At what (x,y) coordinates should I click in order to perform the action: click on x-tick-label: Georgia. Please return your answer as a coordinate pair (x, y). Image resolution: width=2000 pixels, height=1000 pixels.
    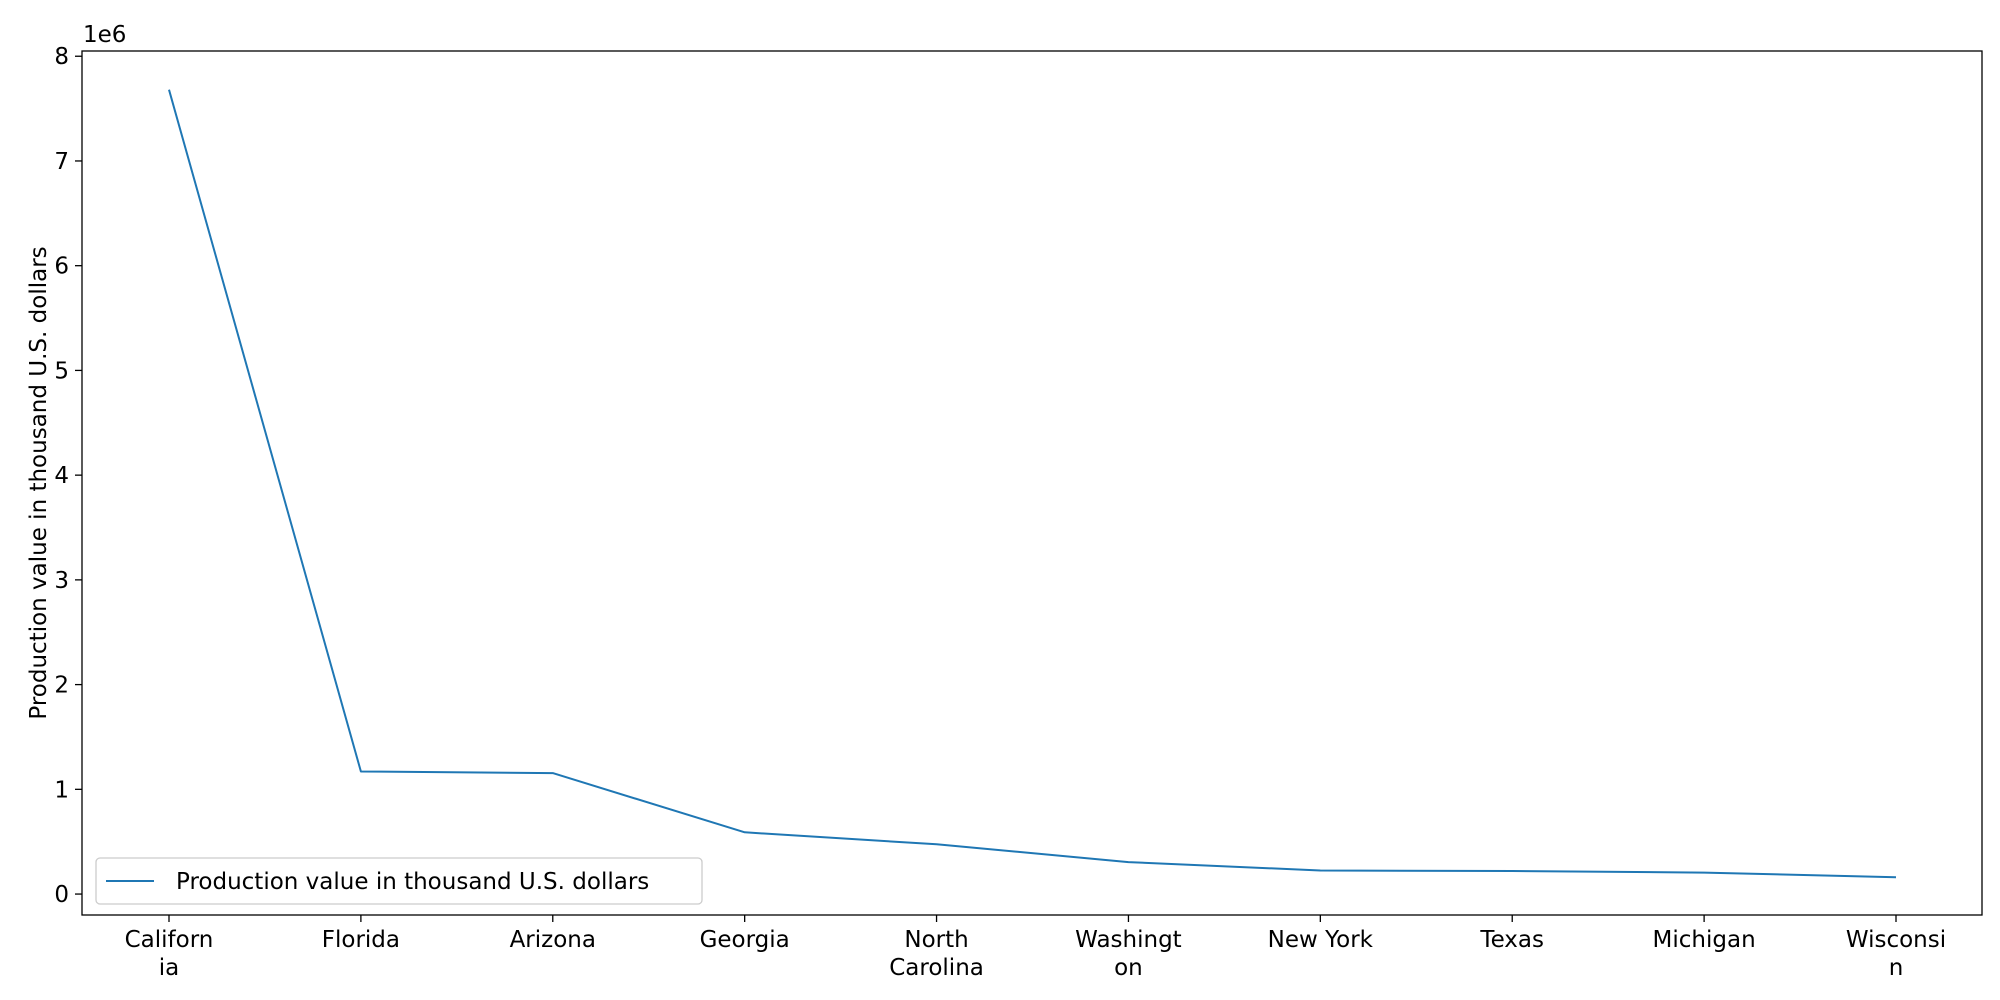
    Looking at the image, I should click on (745, 940).